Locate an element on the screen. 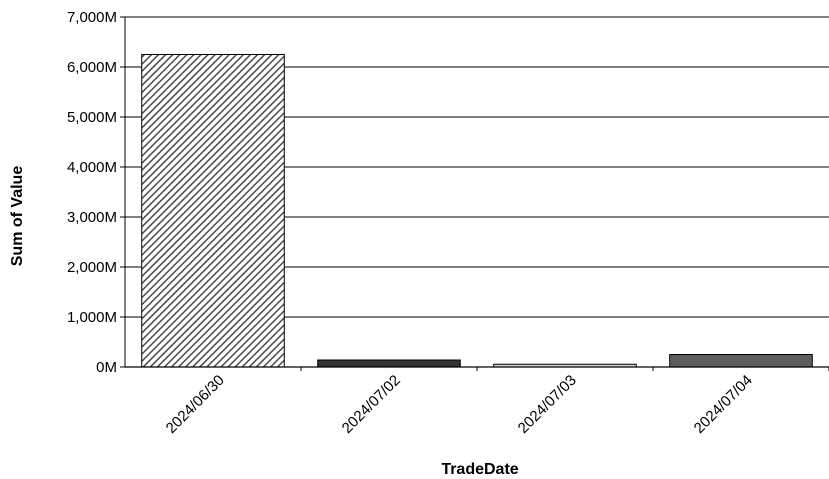  y-axis-title: Sum of Value is located at coordinates (17, 216).